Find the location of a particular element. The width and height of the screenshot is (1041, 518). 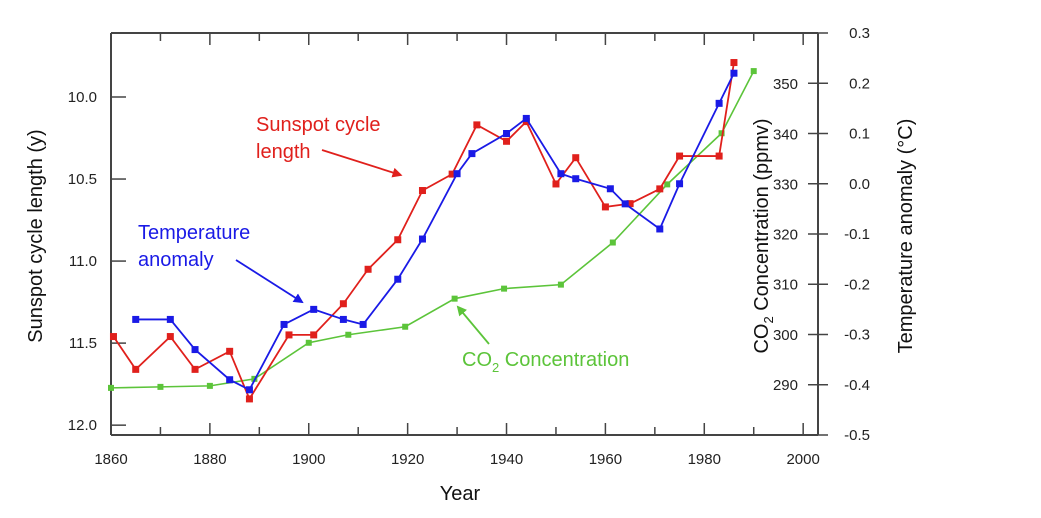

annotation-sunspot-line2: length is located at coordinates (283, 152).